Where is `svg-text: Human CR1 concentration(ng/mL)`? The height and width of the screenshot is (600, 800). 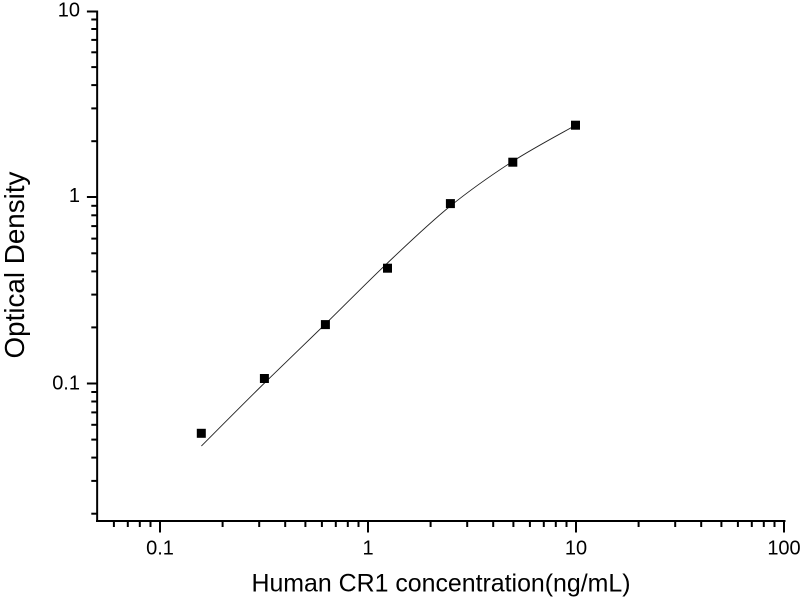
svg-text: Human CR1 concentration(ng/mL) is located at coordinates (440, 584).